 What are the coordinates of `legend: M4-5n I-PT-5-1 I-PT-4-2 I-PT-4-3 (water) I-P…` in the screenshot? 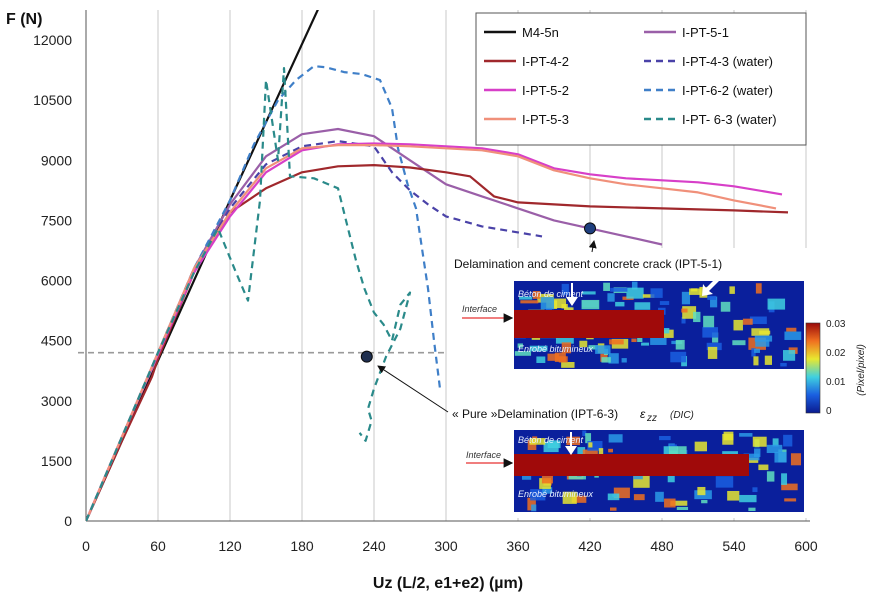 It's located at (641, 79).